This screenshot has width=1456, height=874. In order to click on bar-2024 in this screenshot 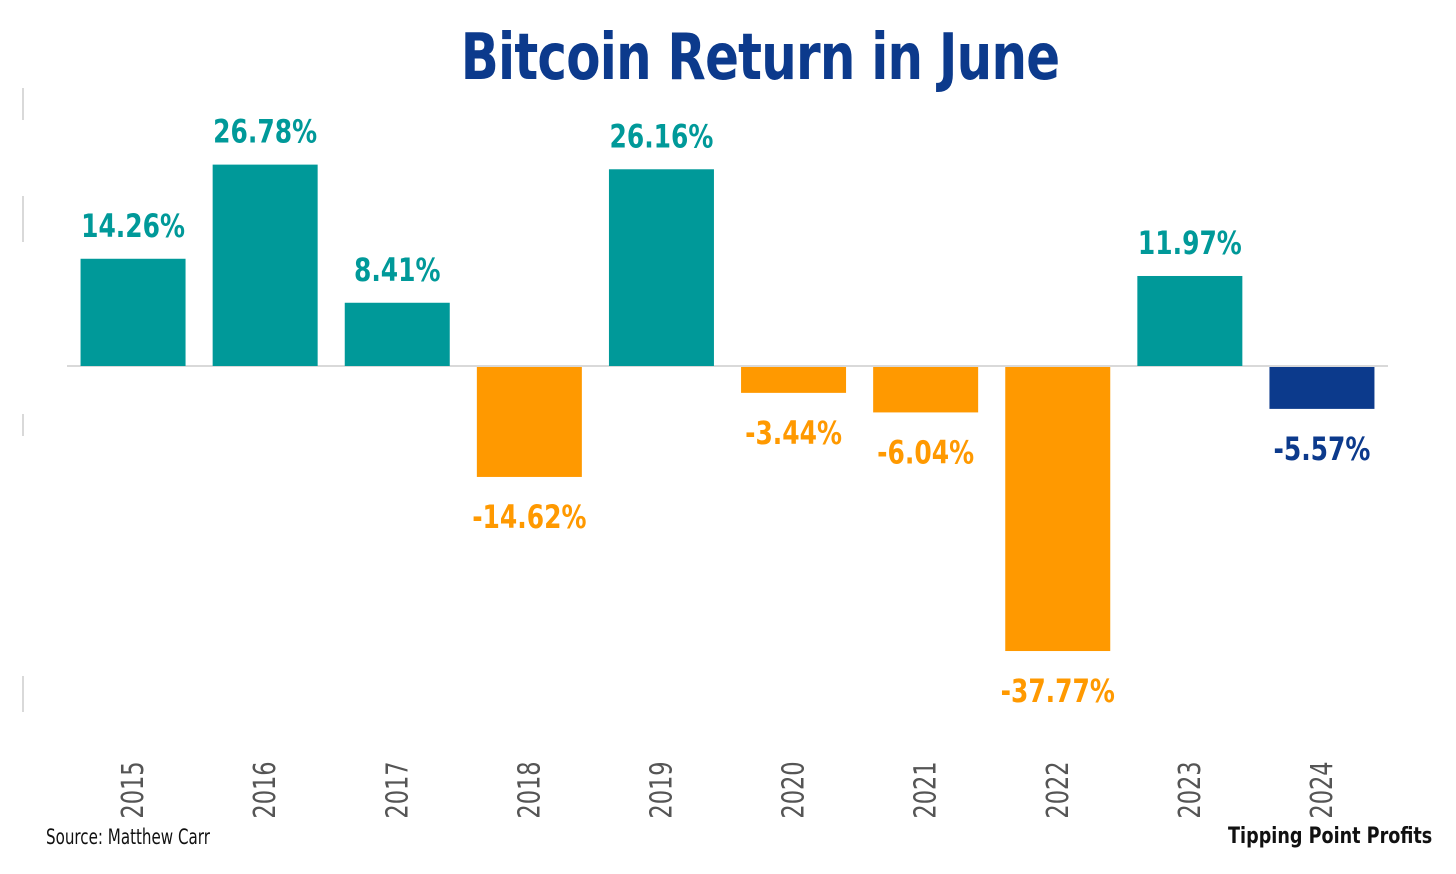, I will do `click(1322, 388)`.